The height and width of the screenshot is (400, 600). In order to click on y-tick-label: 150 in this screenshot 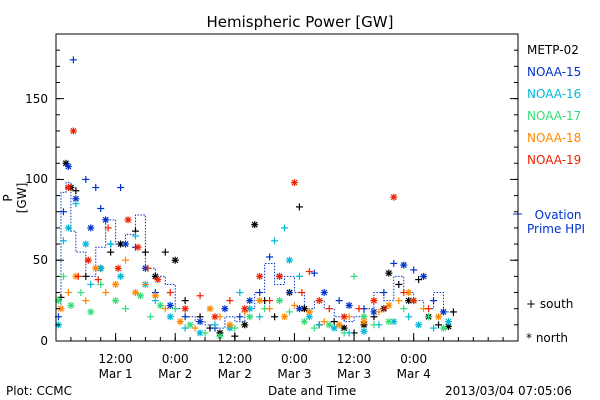, I will do `click(36, 98)`.